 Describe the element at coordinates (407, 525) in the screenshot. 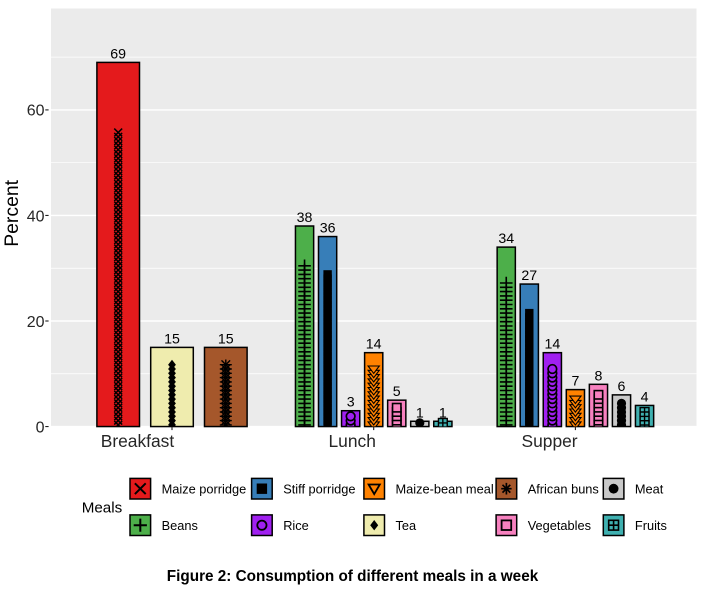

I see `svg-text: Tea` at that location.